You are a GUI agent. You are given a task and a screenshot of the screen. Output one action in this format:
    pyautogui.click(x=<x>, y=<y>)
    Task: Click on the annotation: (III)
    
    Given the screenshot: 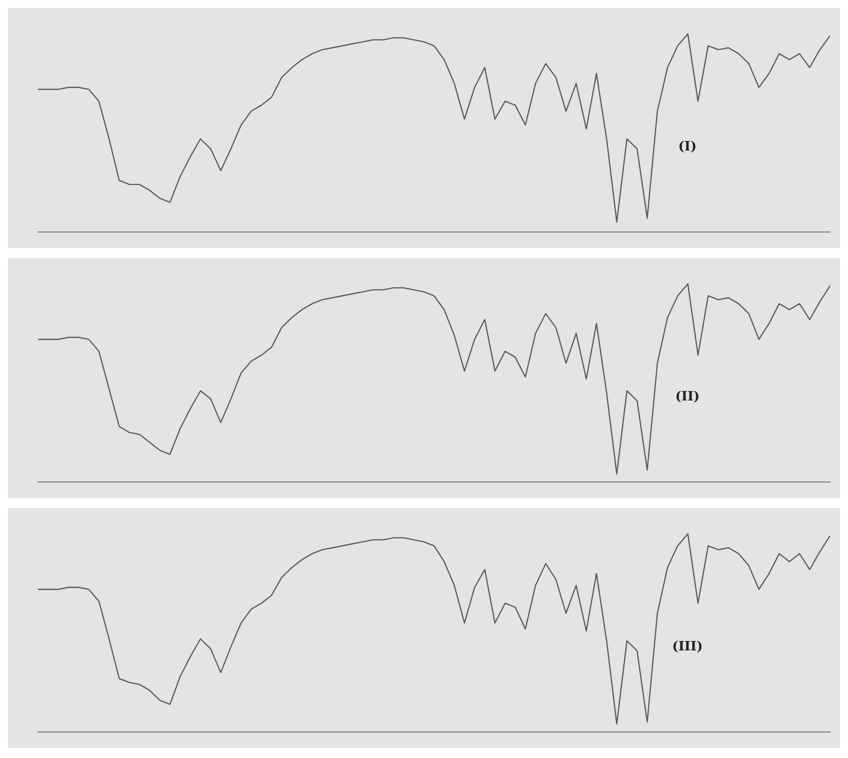 What is the action you would take?
    pyautogui.click(x=687, y=647)
    